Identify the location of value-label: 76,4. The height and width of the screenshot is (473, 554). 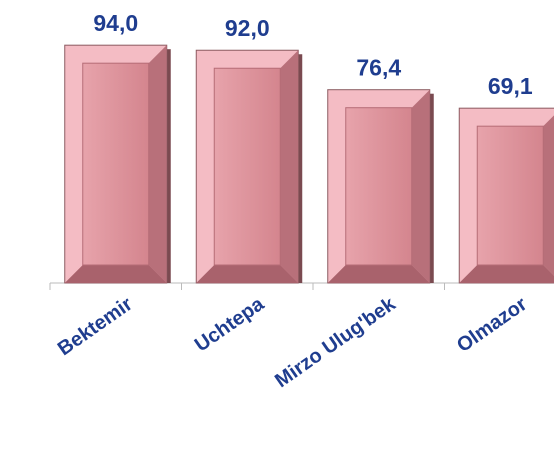
(378, 68).